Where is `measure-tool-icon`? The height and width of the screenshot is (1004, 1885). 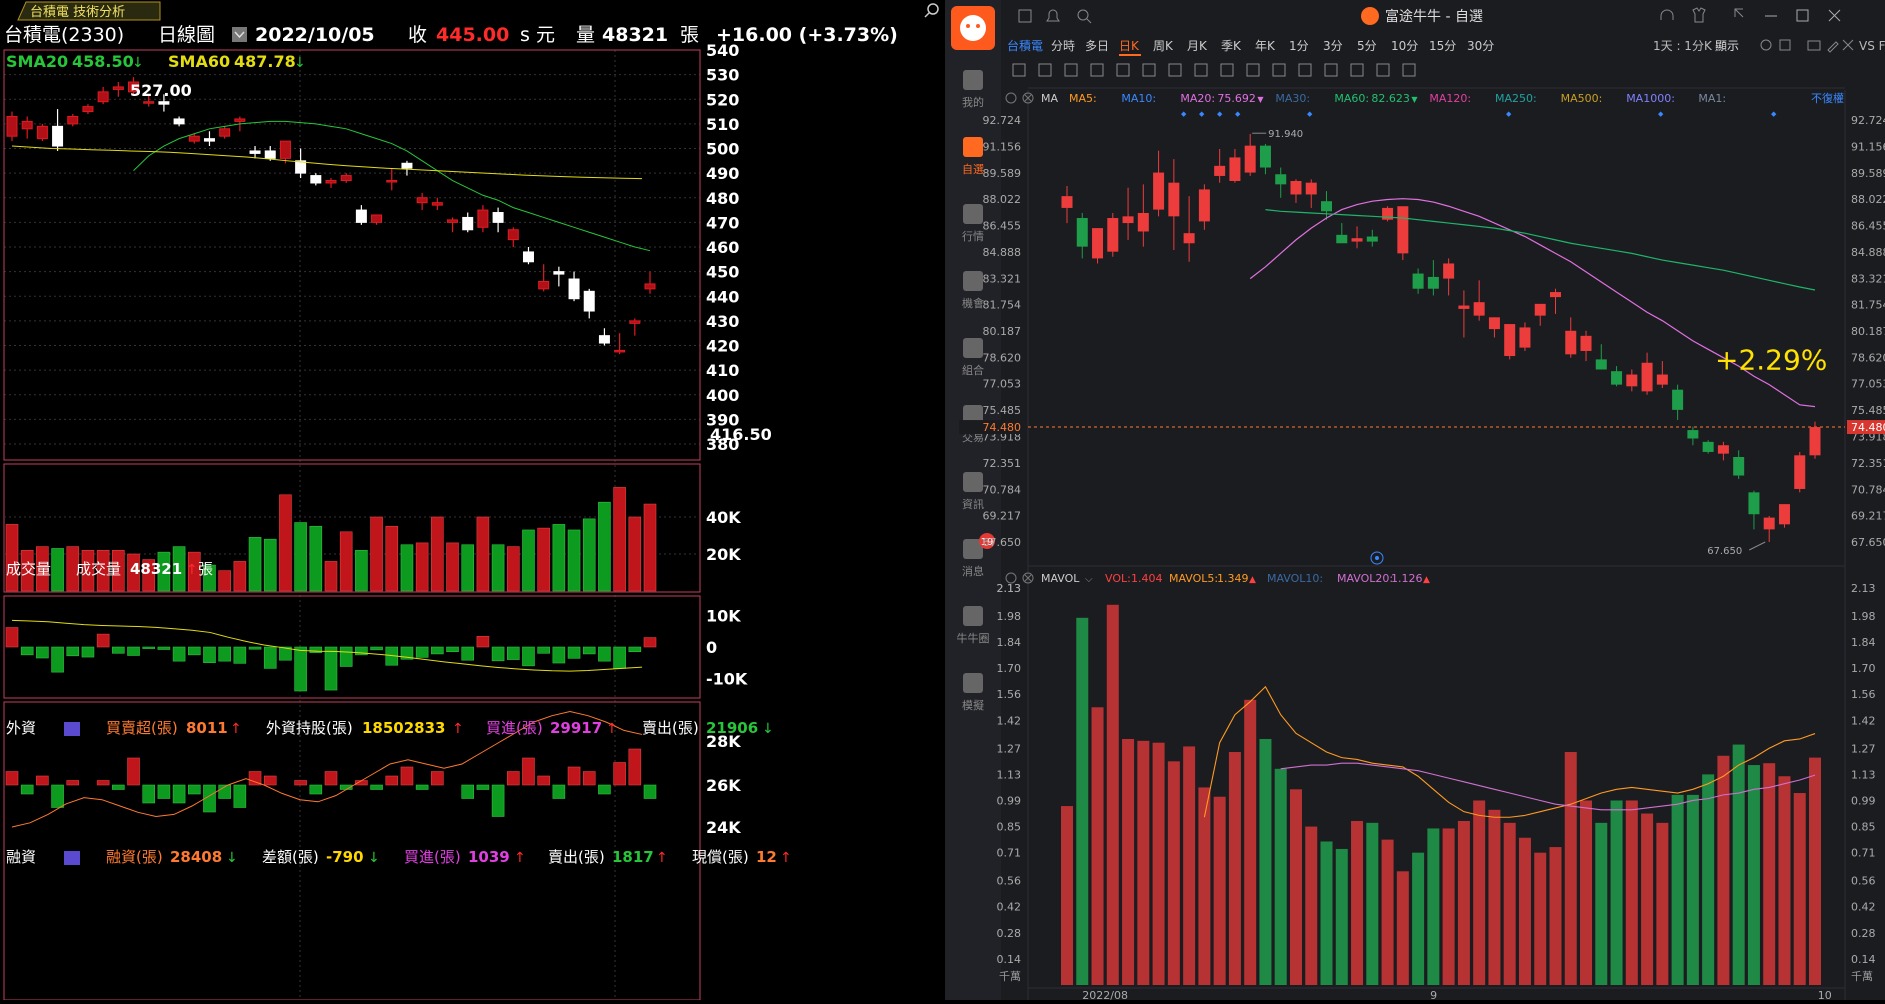
measure-tool-icon is located at coordinates (1149, 70).